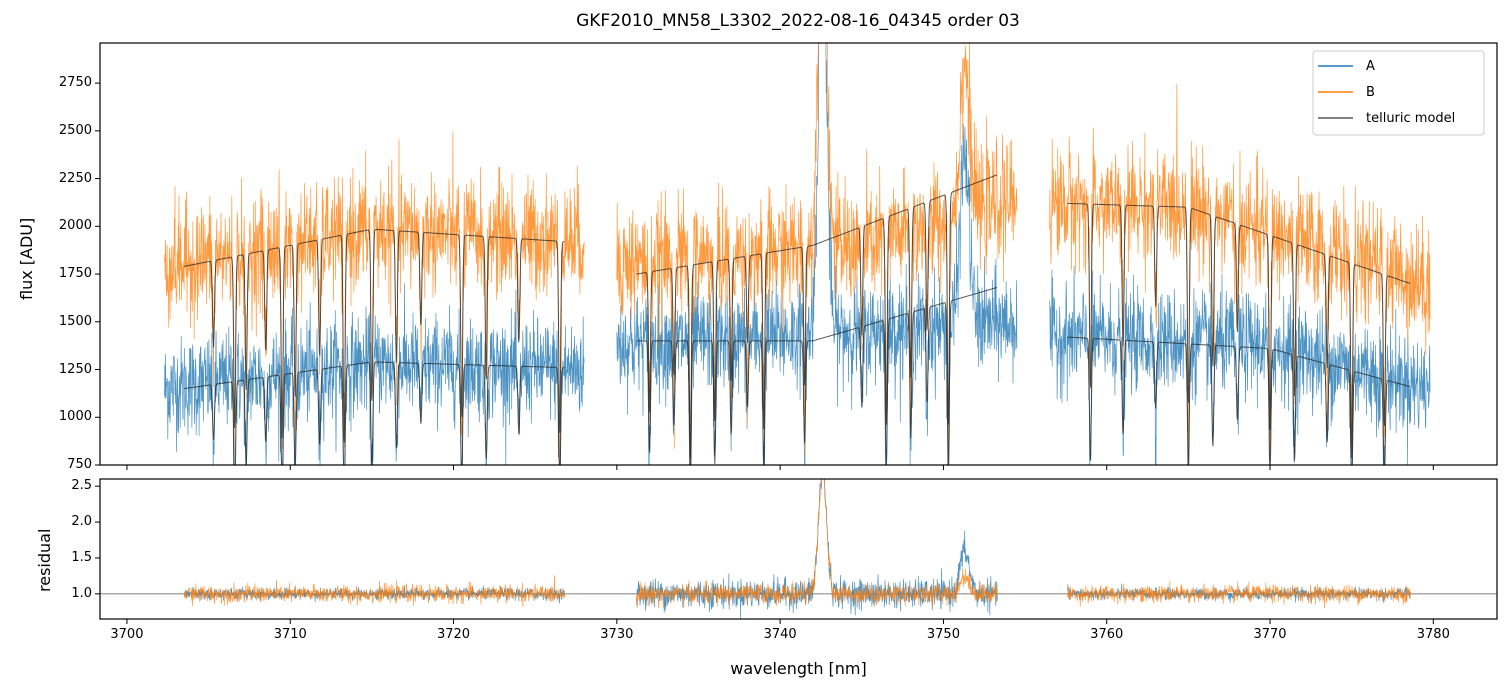  I want to click on flux-y-tick-label: 1750, so click(75, 274).